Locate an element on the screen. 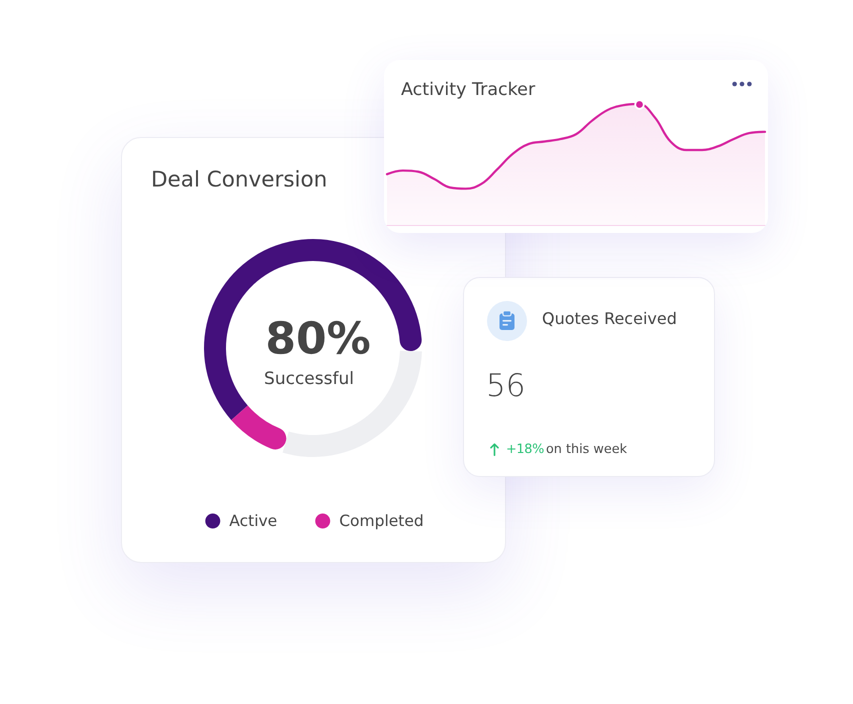  chart-title: Deal Conversion is located at coordinates (239, 180).